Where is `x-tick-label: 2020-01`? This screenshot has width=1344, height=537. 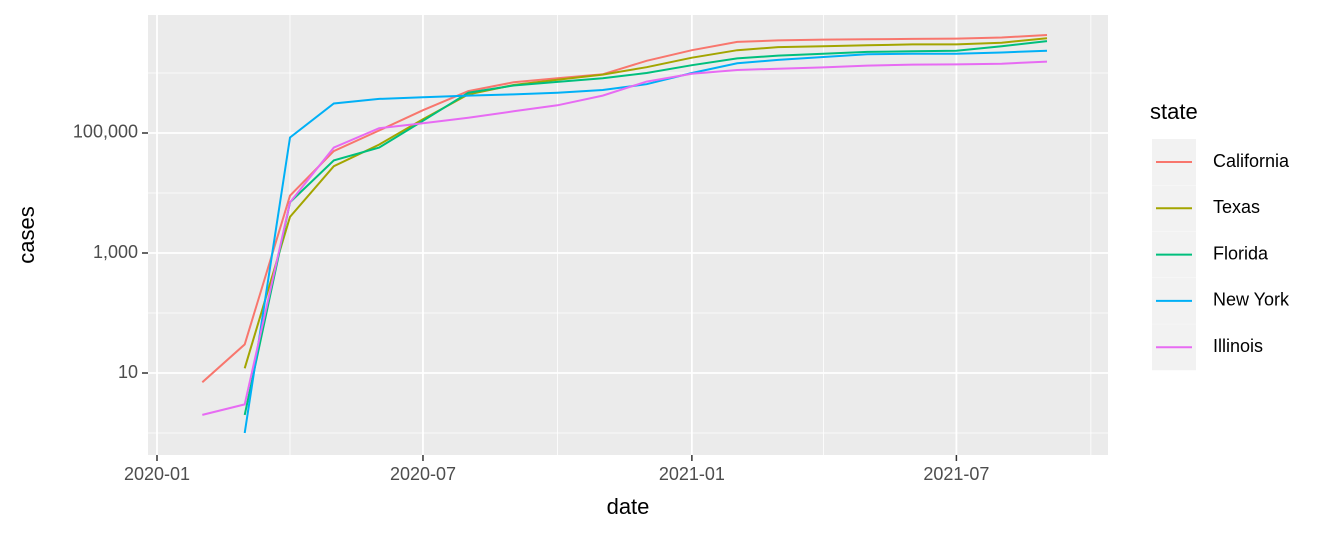 x-tick-label: 2020-01 is located at coordinates (157, 474).